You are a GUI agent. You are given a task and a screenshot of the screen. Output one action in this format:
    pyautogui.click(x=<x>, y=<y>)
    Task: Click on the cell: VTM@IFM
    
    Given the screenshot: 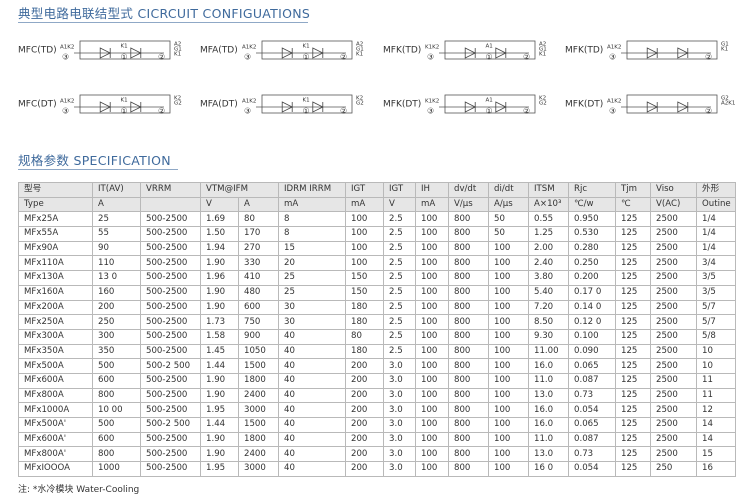 What is the action you would take?
    pyautogui.click(x=239, y=190)
    